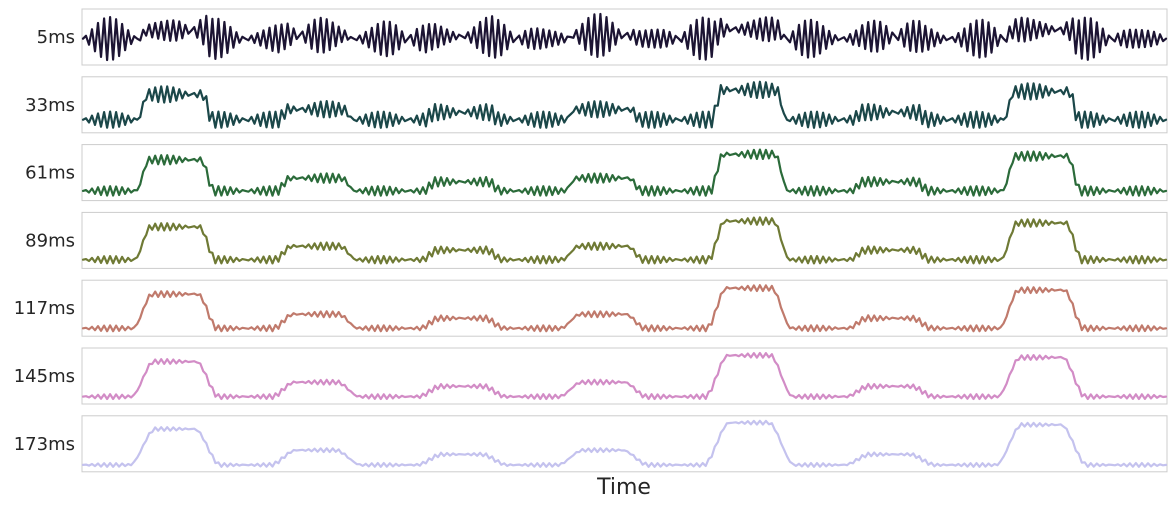 Image resolution: width=1176 pixels, height=507 pixels. What do you see at coordinates (56, 37) in the screenshot?
I see `series-label: 5ms` at bounding box center [56, 37].